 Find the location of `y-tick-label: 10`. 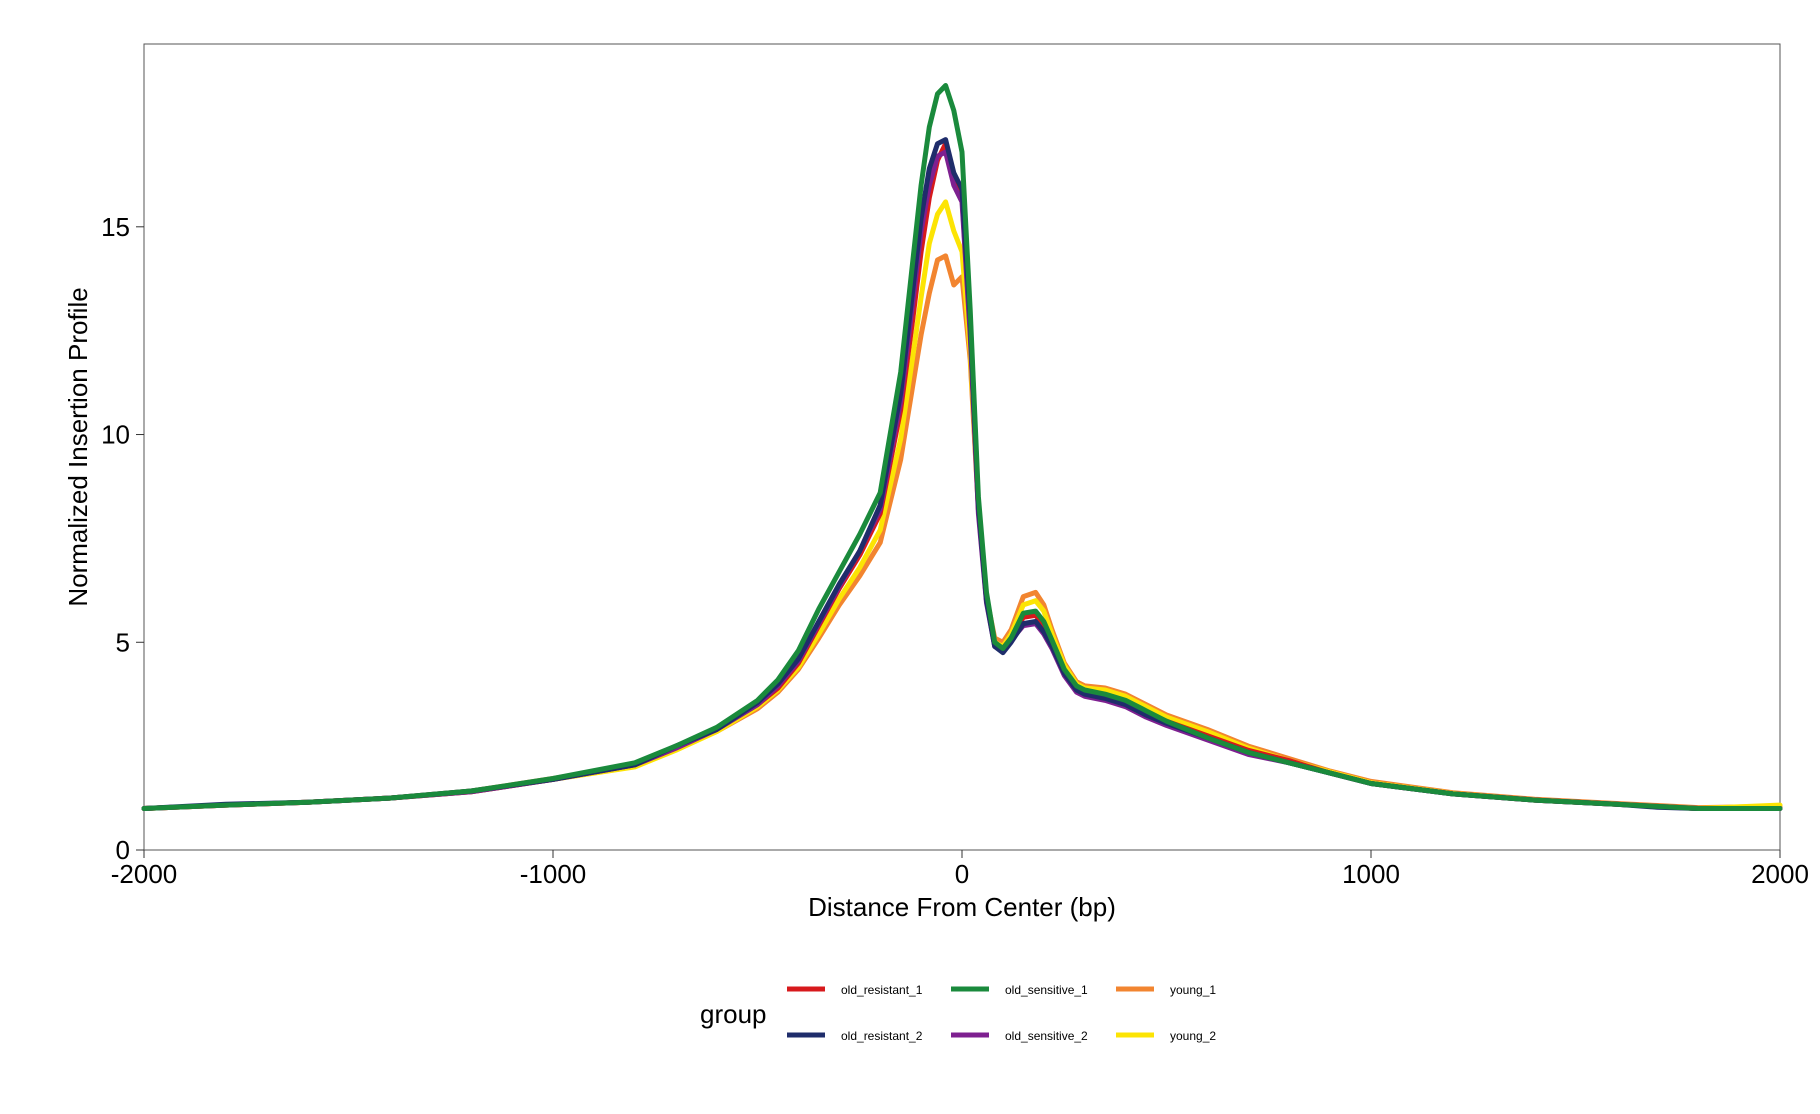

y-tick-label: 10 is located at coordinates (115, 435).